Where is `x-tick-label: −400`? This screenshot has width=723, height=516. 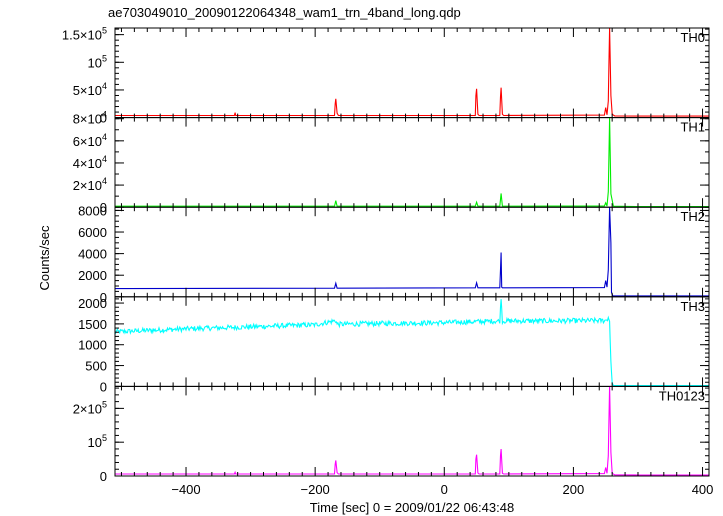
x-tick-label: −400 is located at coordinates (185, 489).